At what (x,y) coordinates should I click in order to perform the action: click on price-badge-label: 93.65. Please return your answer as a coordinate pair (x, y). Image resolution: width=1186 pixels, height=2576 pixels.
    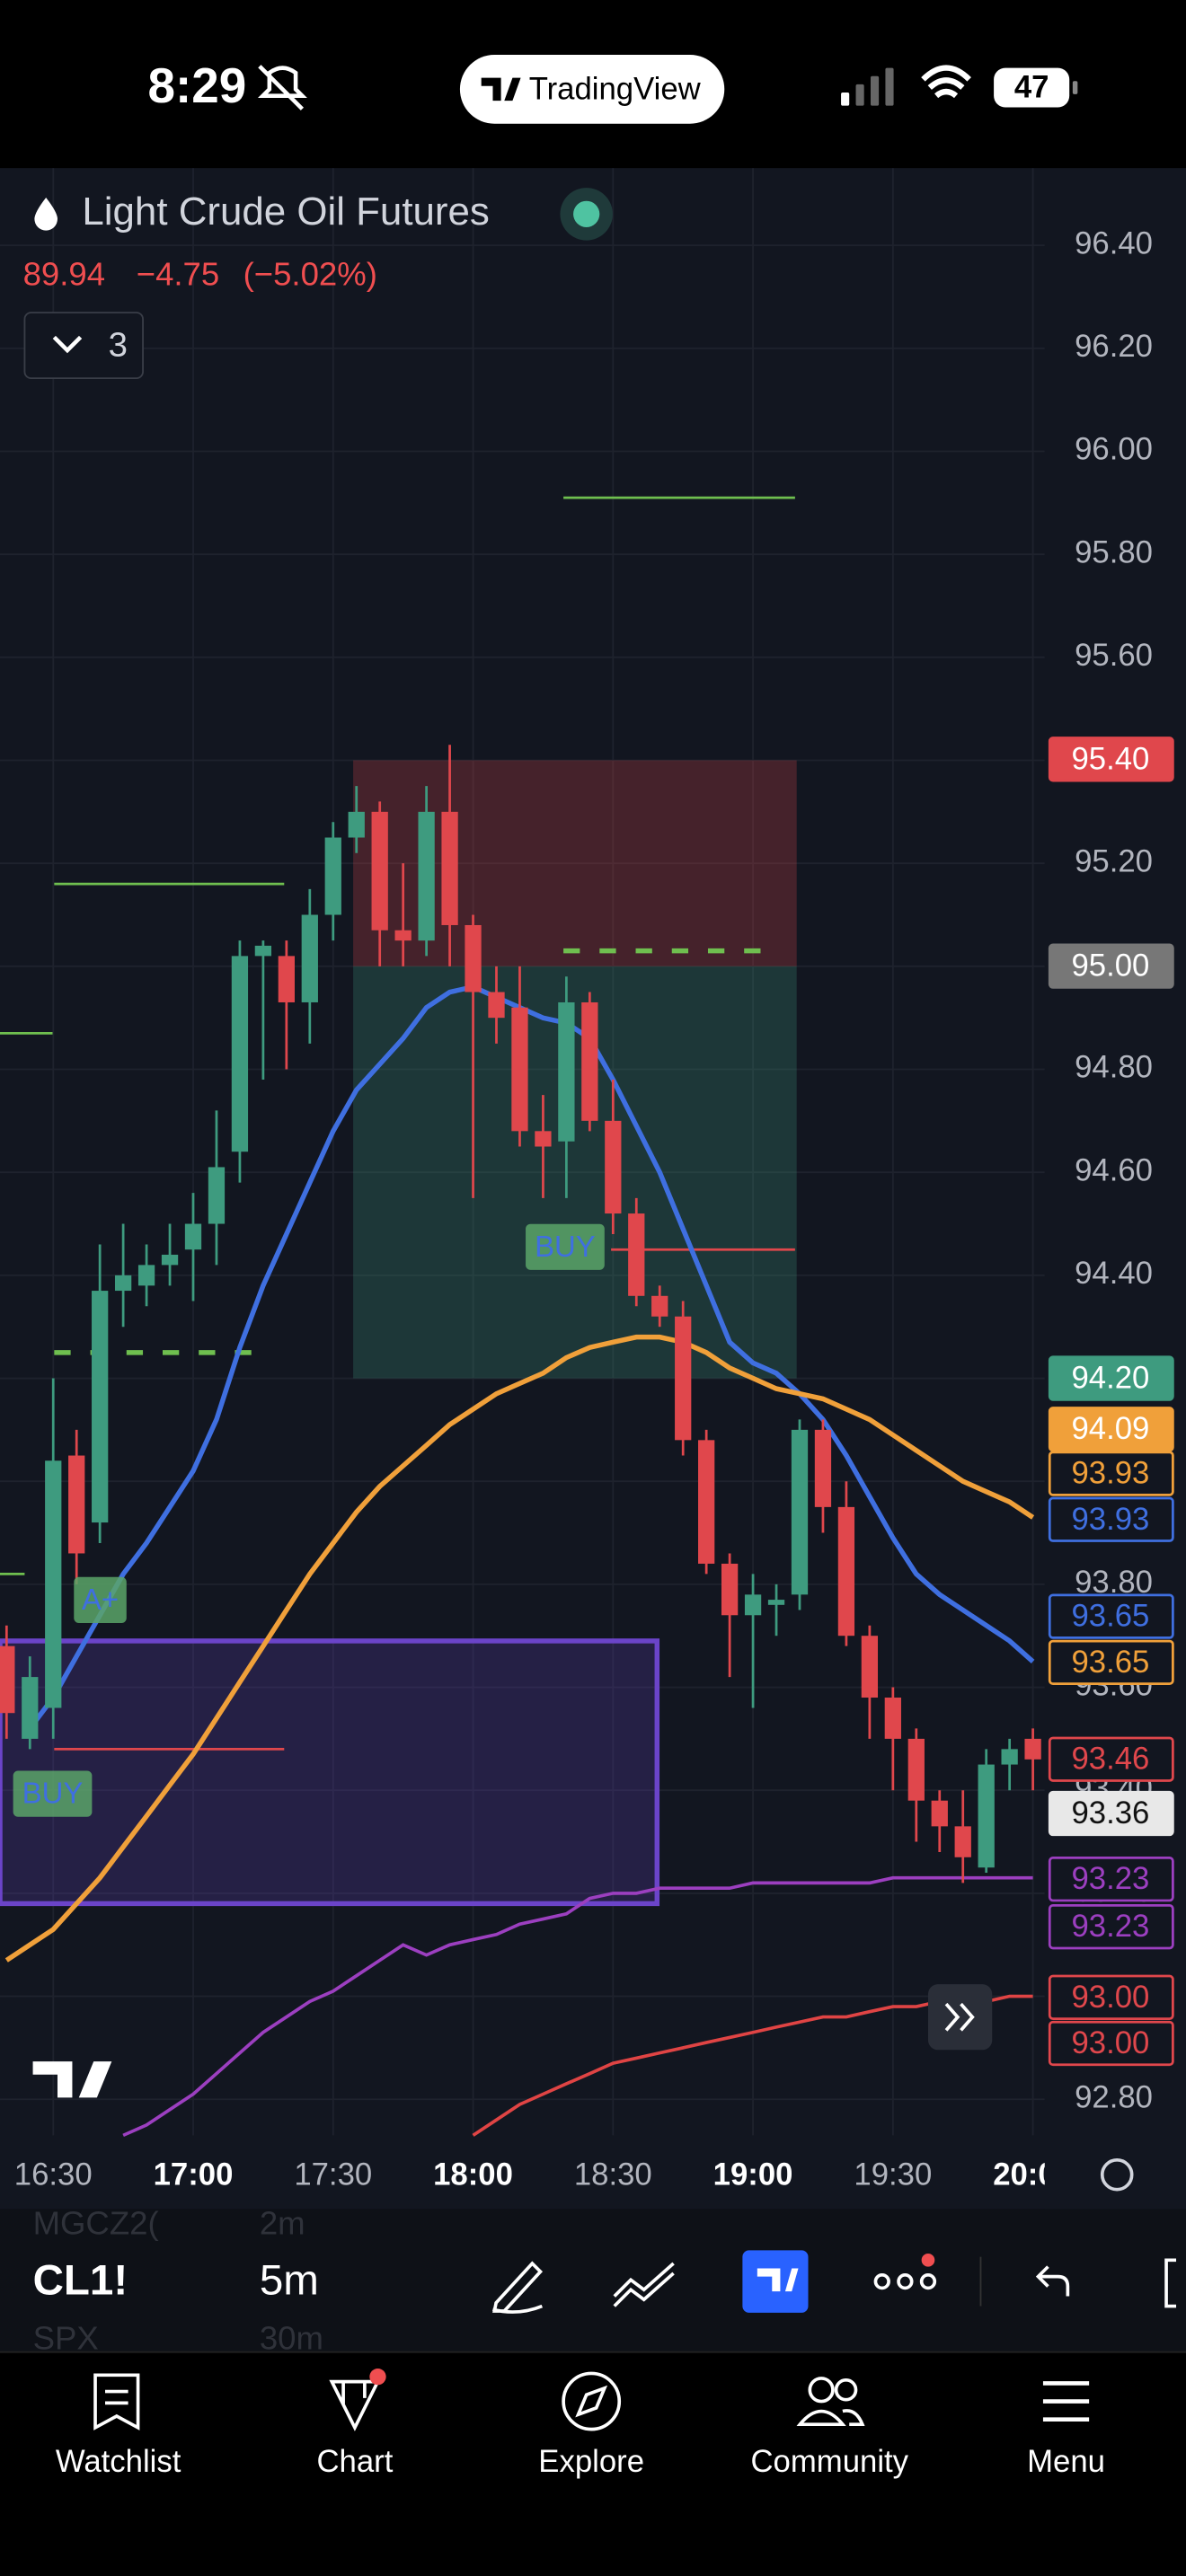
    Looking at the image, I should click on (1110, 1617).